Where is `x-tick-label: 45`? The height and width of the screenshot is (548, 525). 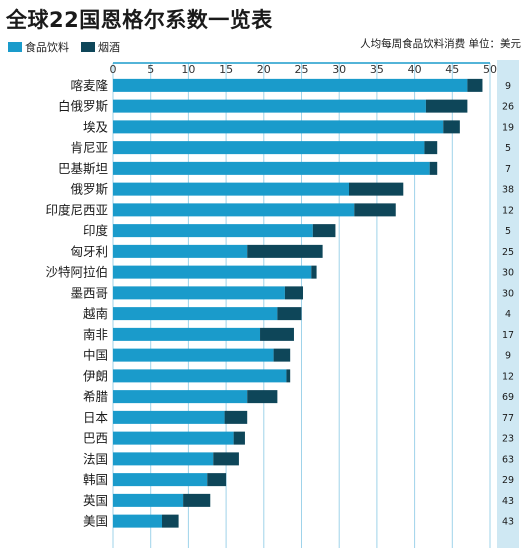
x-tick-label: 45 is located at coordinates (452, 69).